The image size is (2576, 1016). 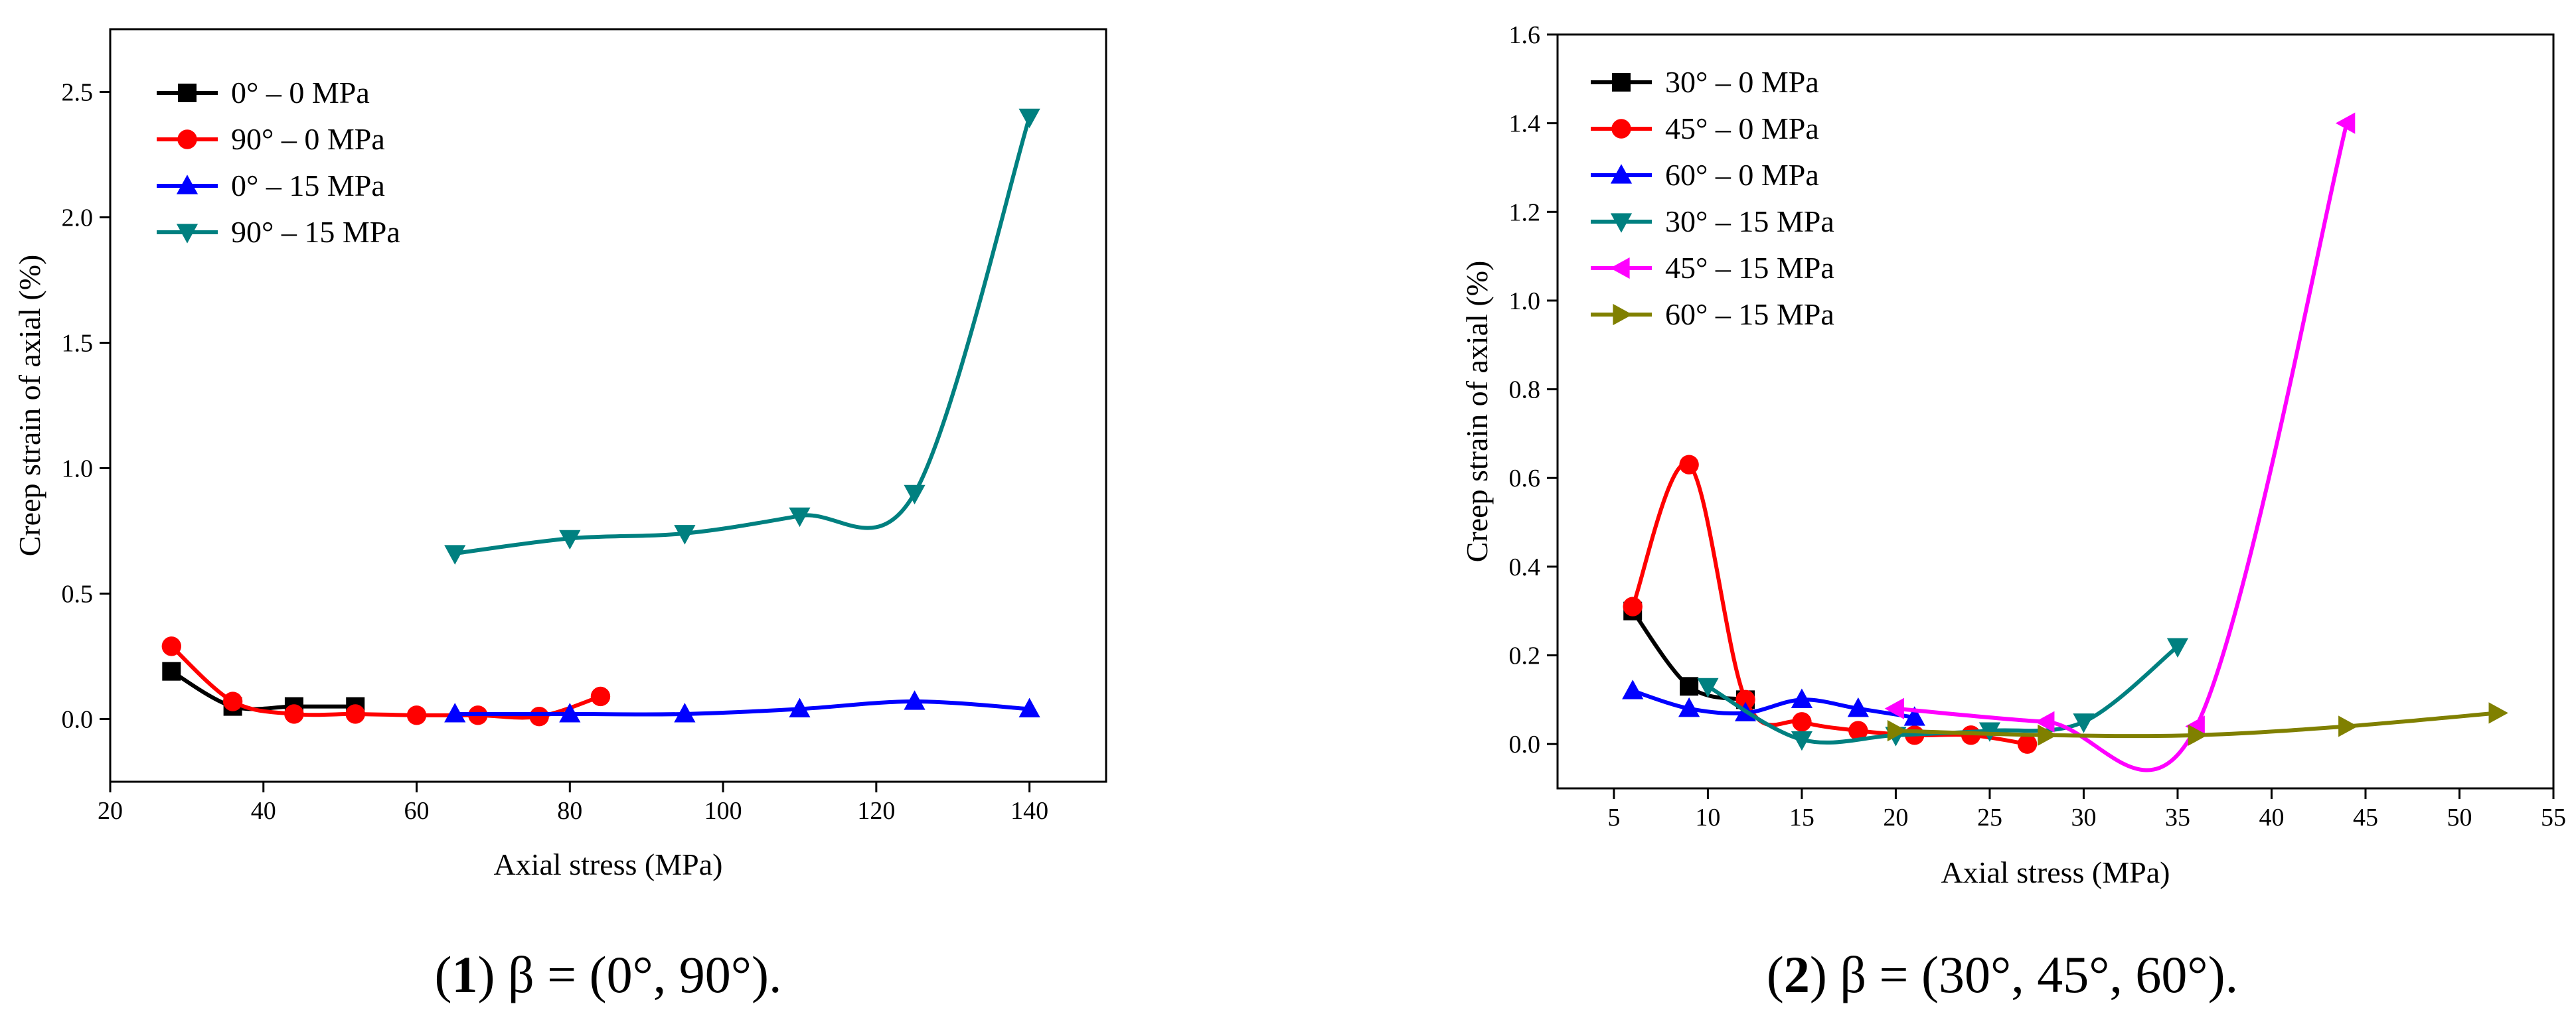 I want to click on caption-1: (1) β = (0°, 90°)., so click(x=608, y=974).